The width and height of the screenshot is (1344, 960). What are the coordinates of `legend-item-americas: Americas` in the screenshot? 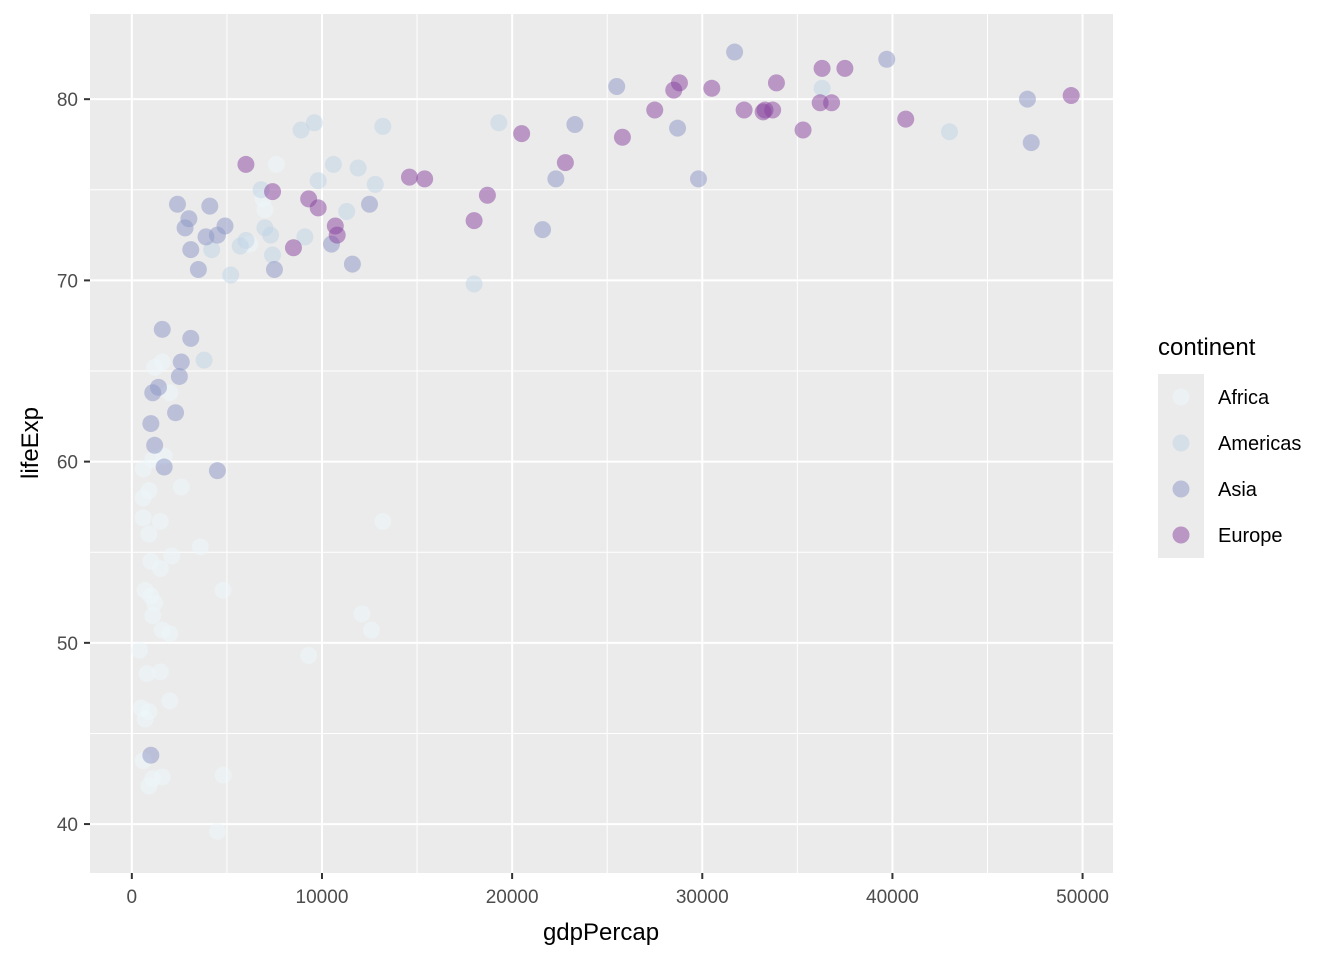 It's located at (1229, 443).